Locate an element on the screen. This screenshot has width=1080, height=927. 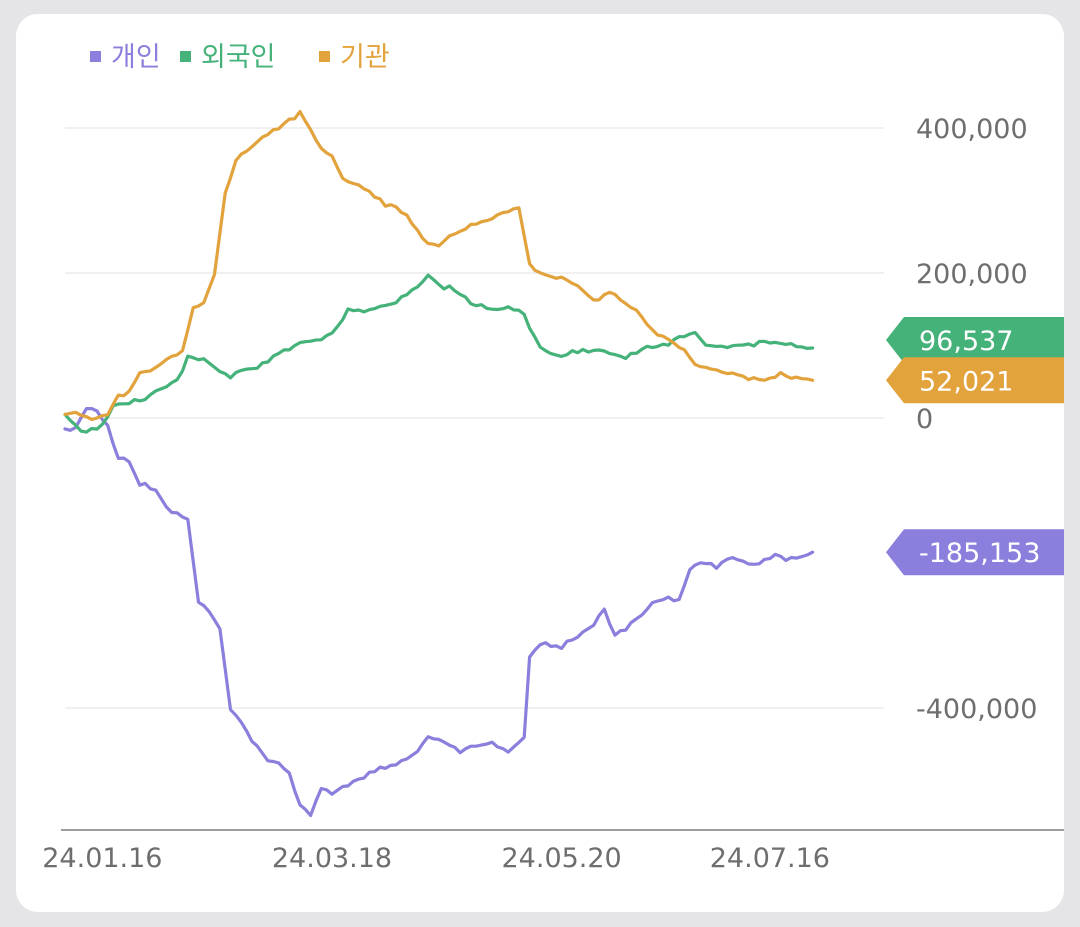
legend-label: 개인 is located at coordinates (136, 57).